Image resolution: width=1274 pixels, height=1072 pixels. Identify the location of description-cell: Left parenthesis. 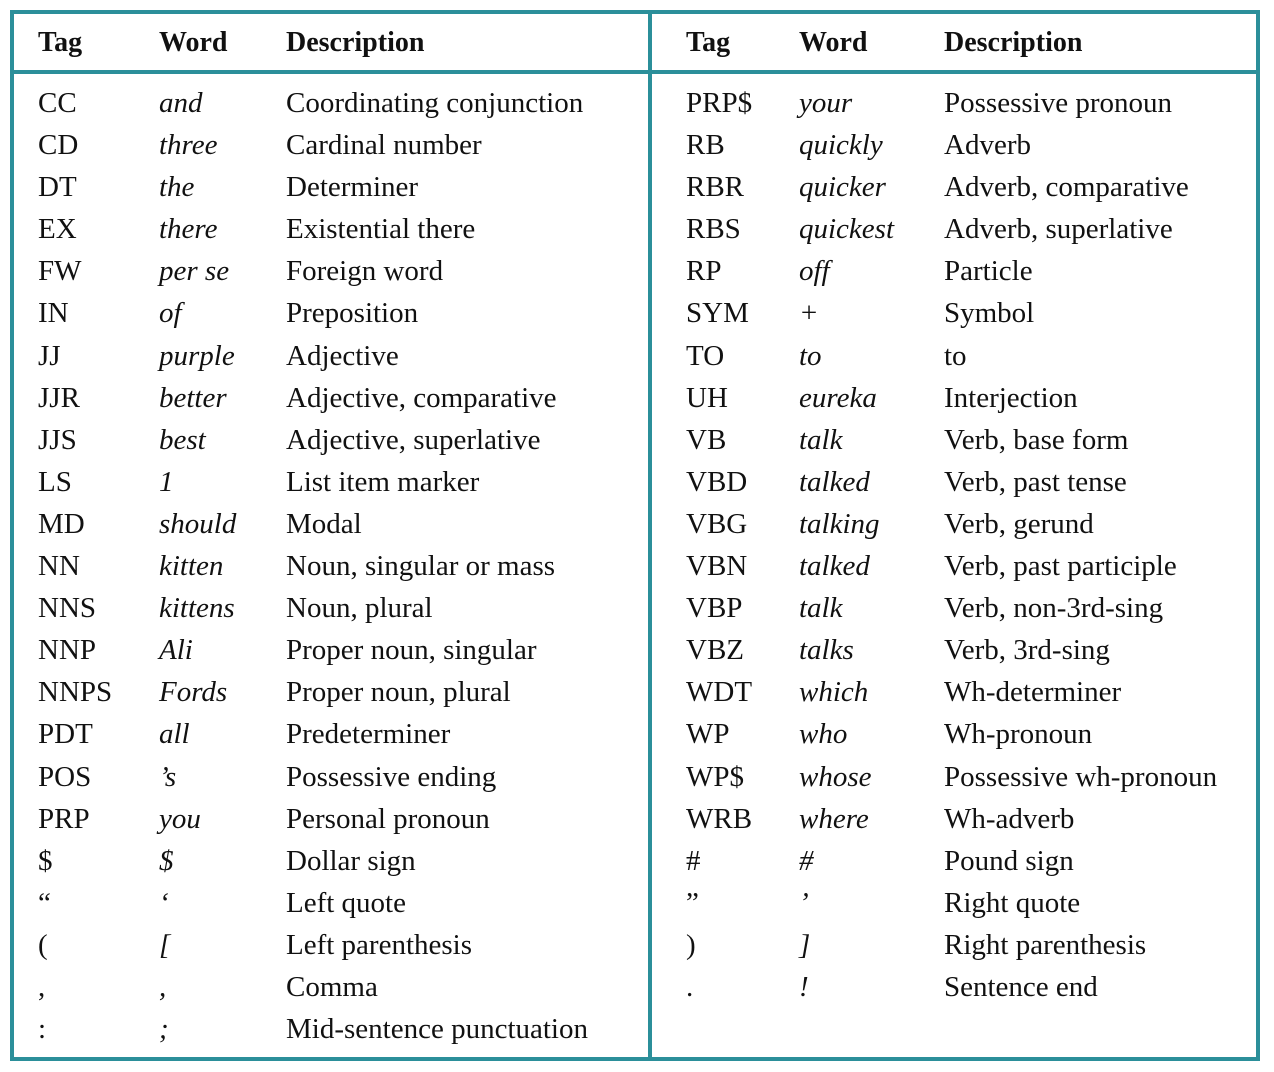
(379, 944).